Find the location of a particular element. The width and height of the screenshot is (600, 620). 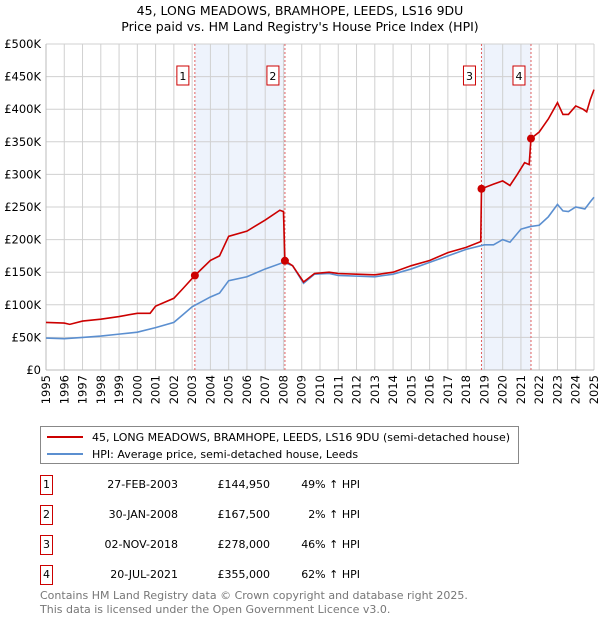

x-tick-label: 1999 is located at coordinates (119, 389).